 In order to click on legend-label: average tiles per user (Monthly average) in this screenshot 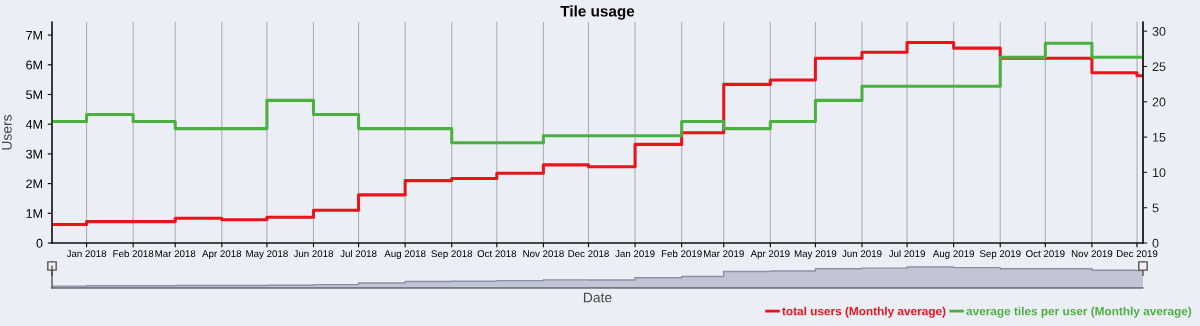, I will do `click(1079, 312)`.